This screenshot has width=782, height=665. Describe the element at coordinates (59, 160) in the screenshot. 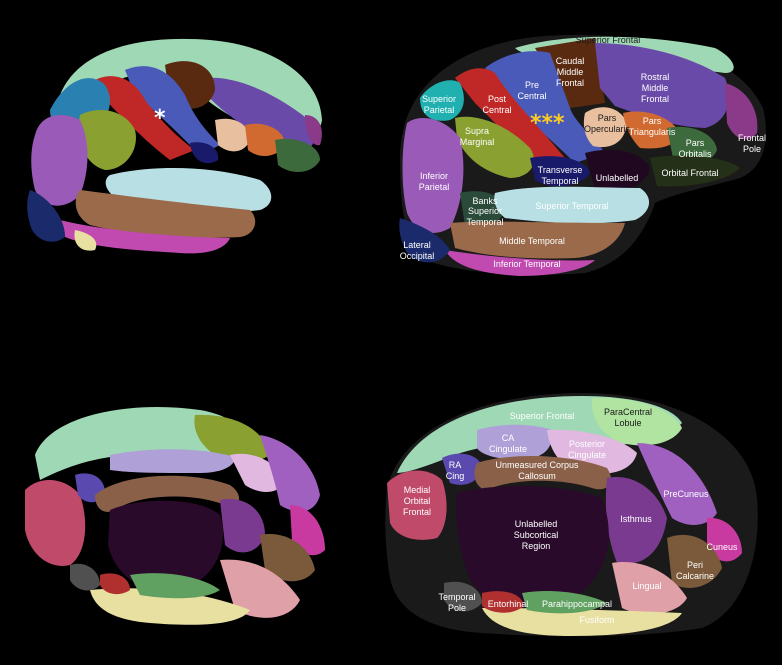

I see `region-inferior-parietal` at that location.